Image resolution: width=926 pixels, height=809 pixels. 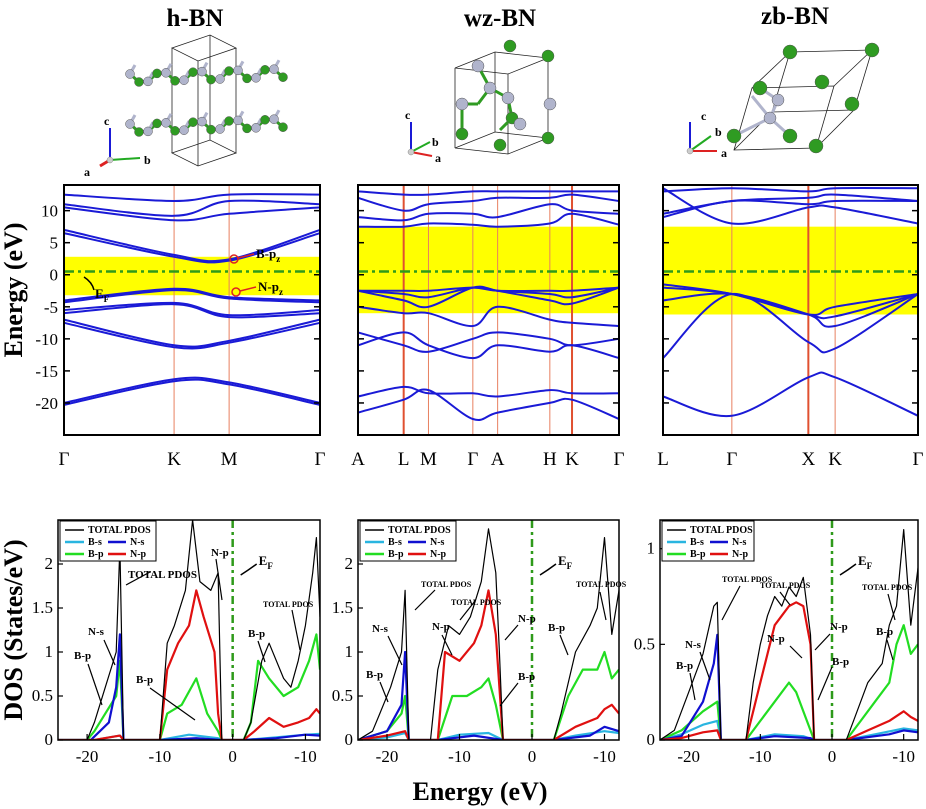 I want to click on band-panel-hbn: 10 5 0 -5 -10 -15 -20 Γ K M Γ, so click(x=180, y=327).